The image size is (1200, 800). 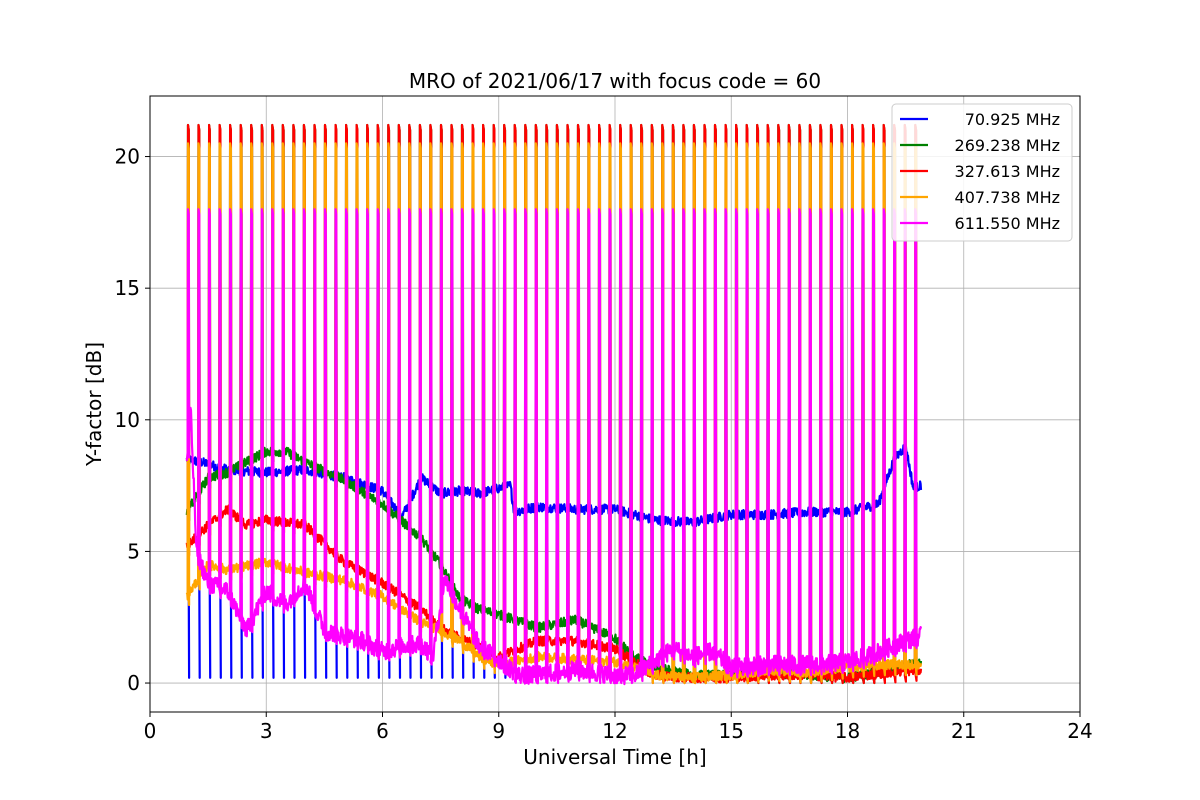 I want to click on legend-label: 269.238 MHz, so click(x=1007, y=145).